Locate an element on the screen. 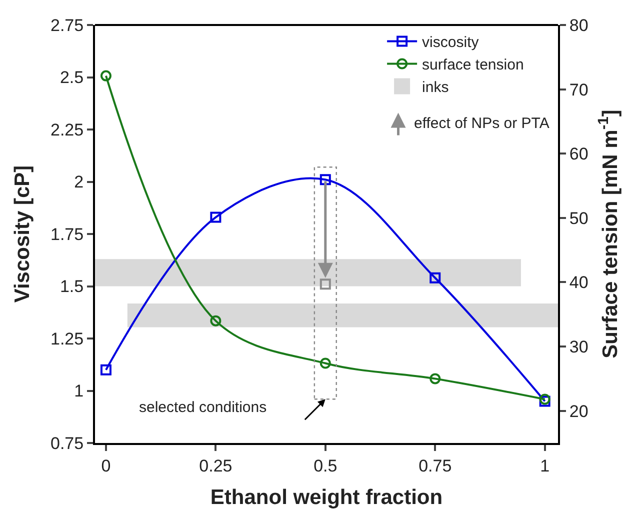  y2-tick-label: 80 is located at coordinates (578, 25).